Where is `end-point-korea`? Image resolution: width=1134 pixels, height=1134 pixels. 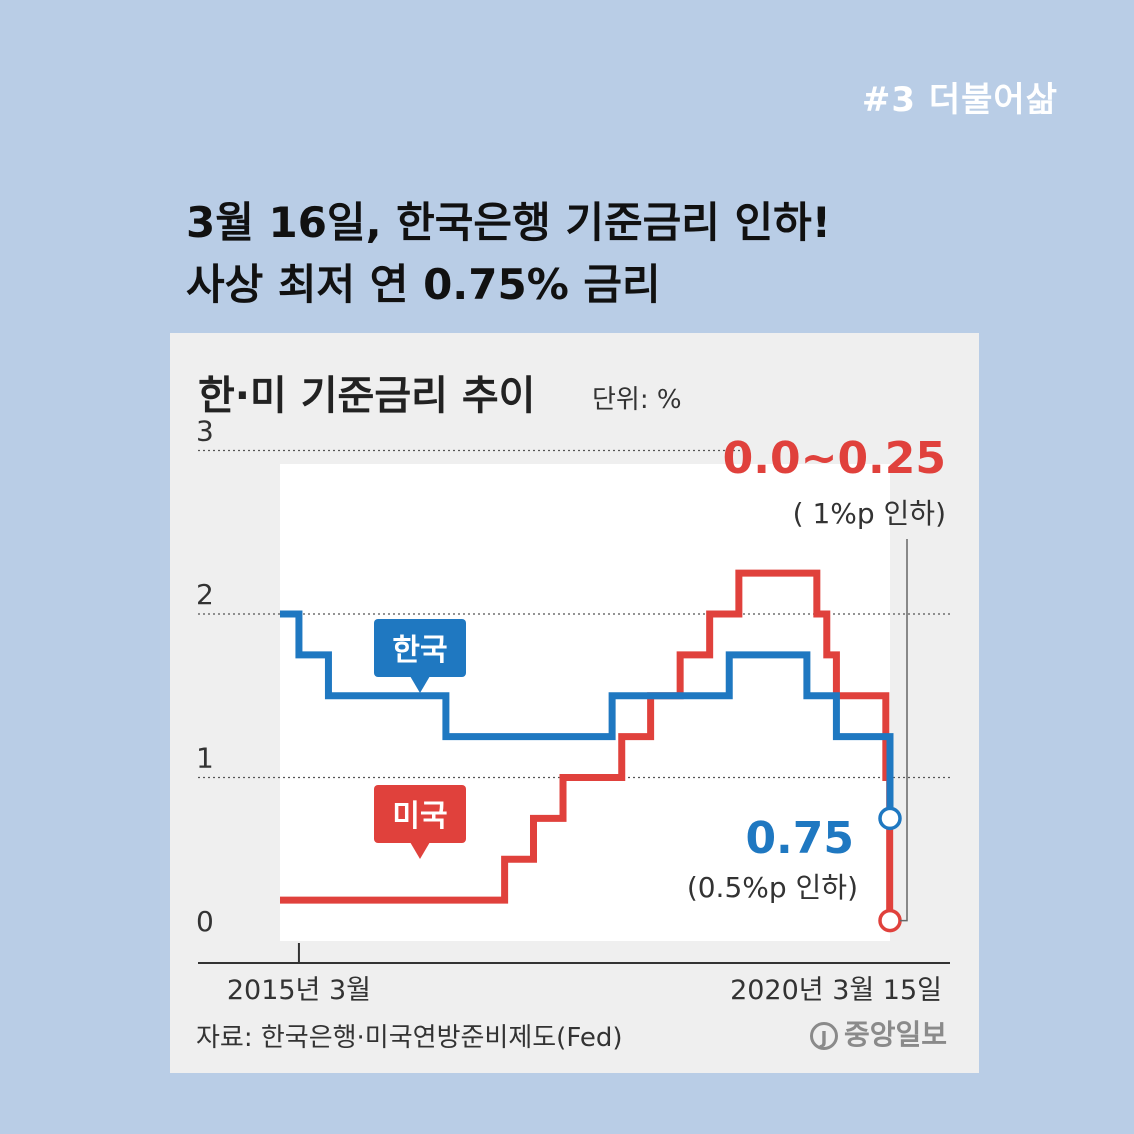
end-point-korea is located at coordinates (890, 818).